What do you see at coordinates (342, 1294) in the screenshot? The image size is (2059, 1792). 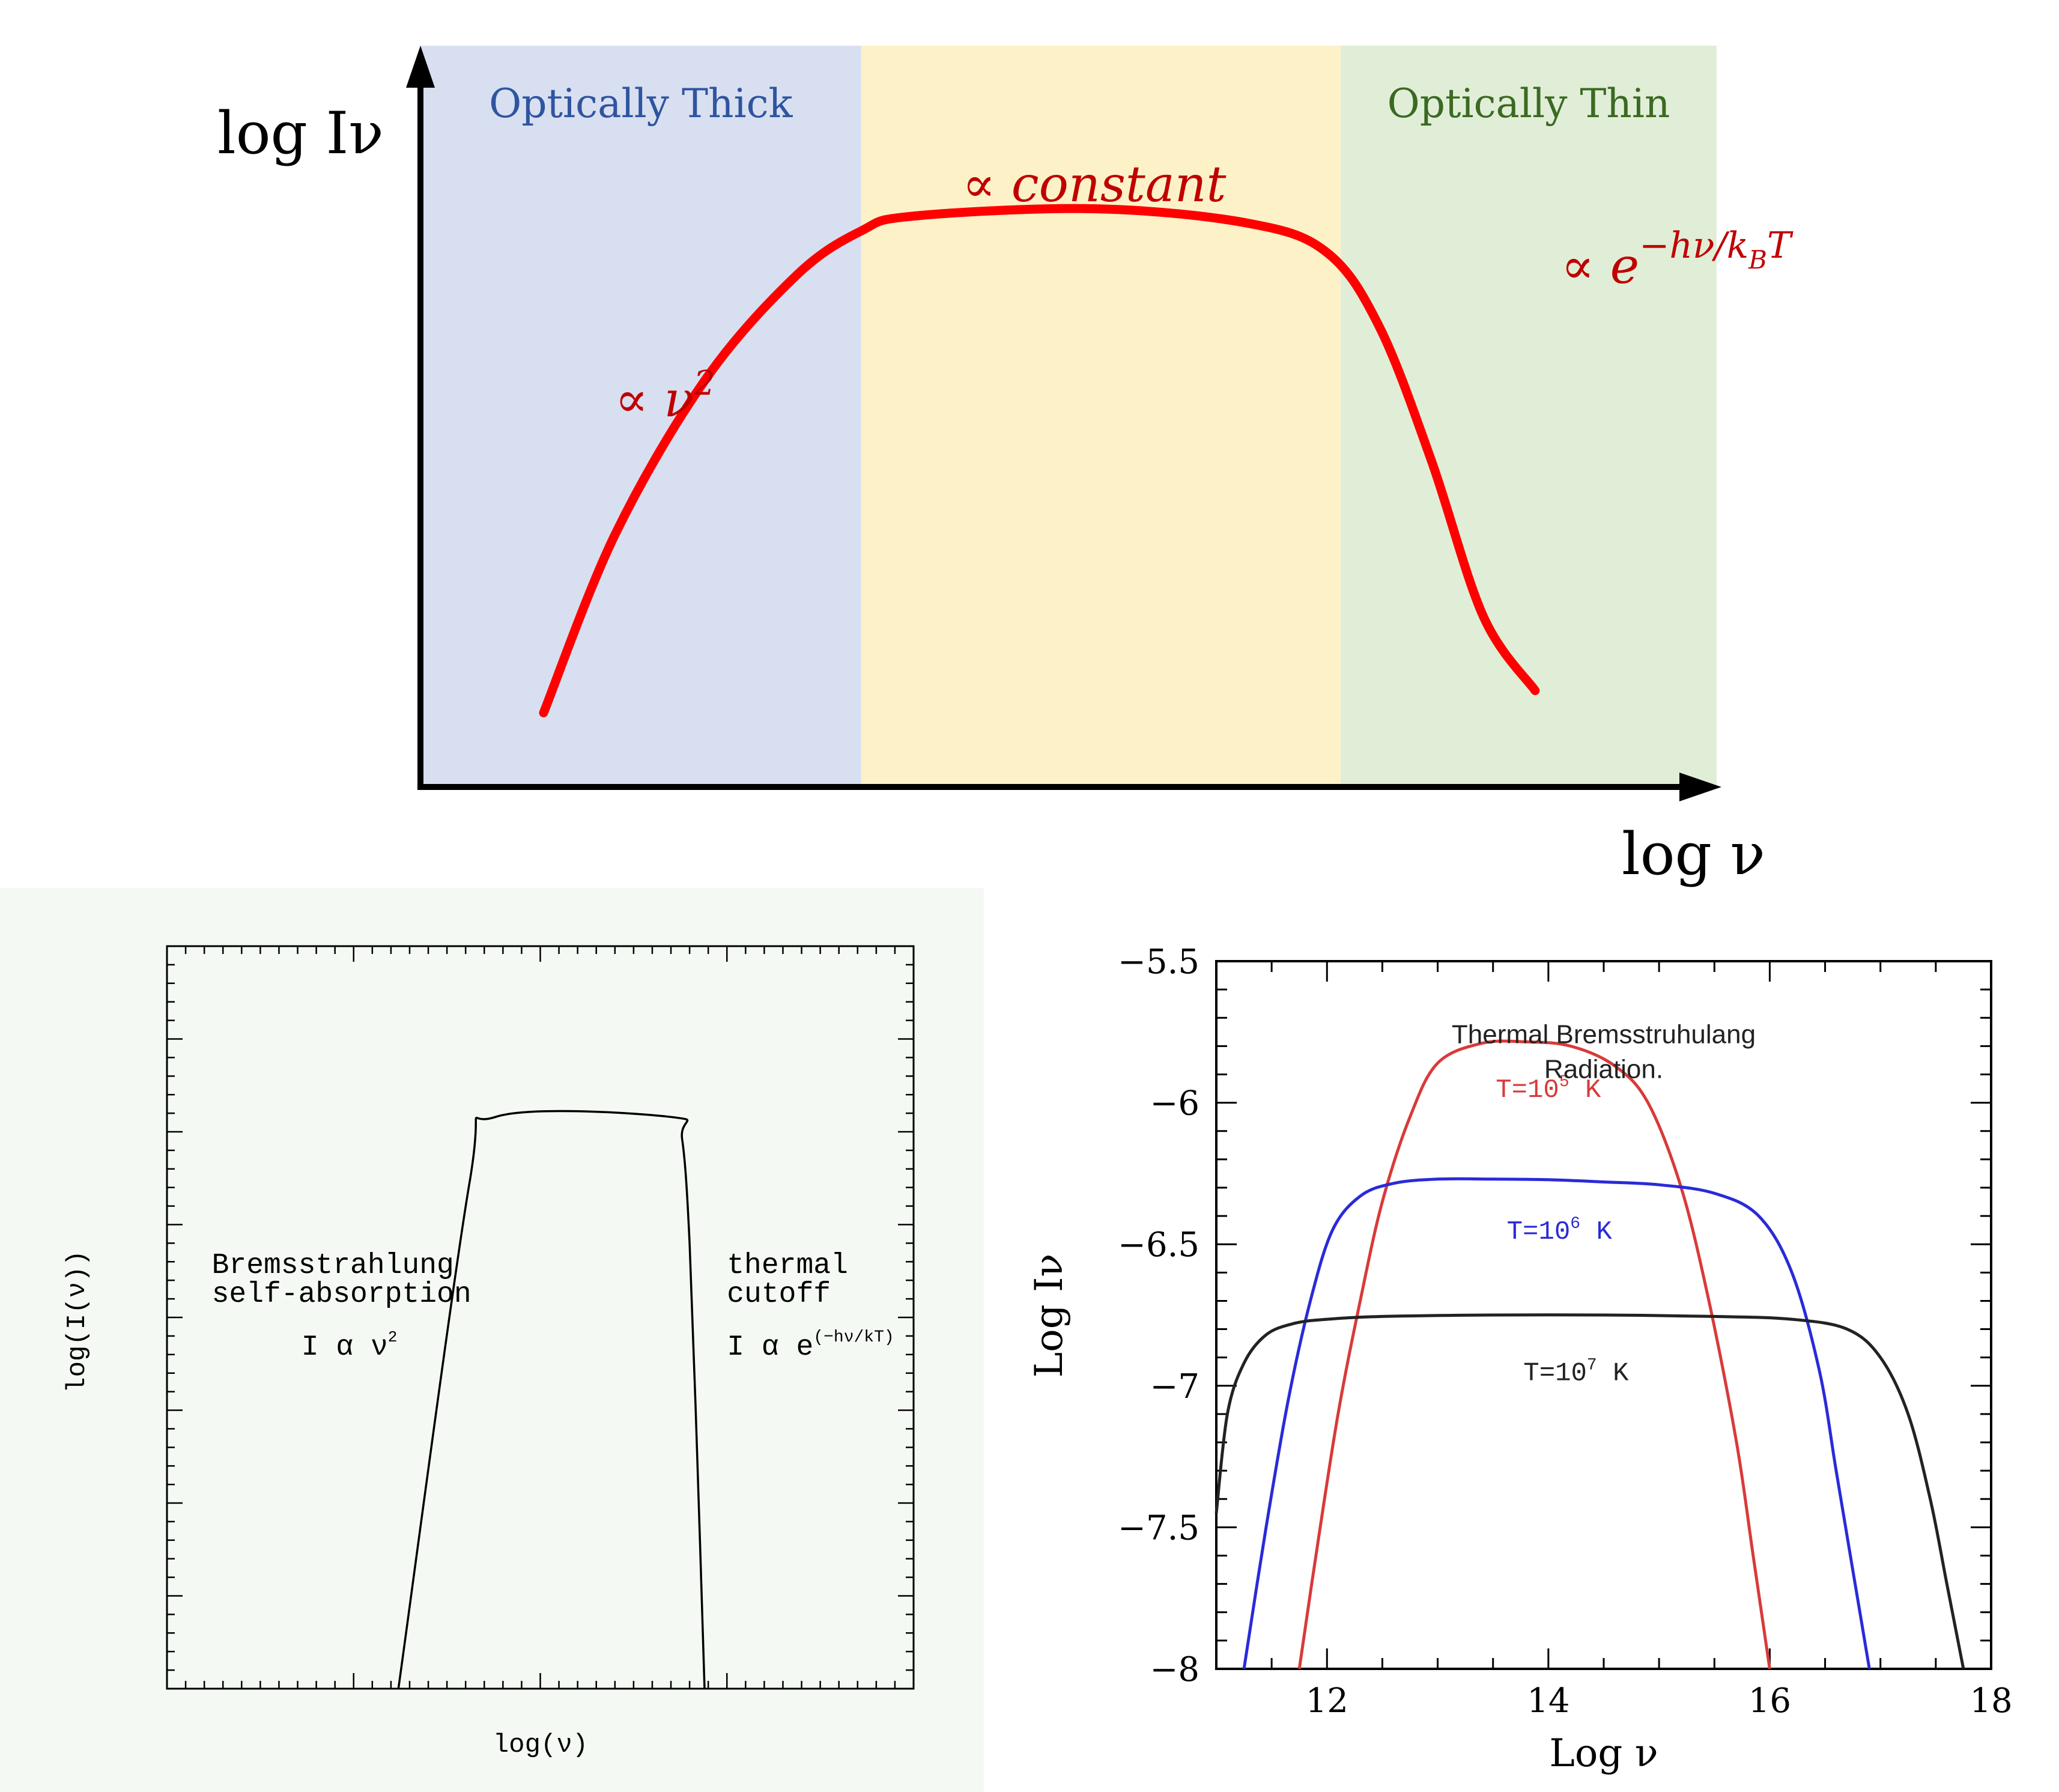 I see `c2-annotation-bremsstrahlung-line2: self-absorption` at bounding box center [342, 1294].